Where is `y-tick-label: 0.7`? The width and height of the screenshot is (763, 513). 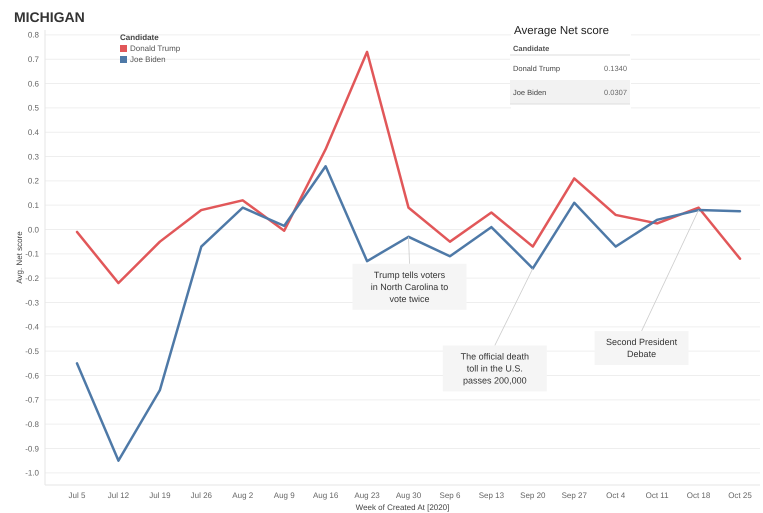
y-tick-label: 0.7 is located at coordinates (34, 59).